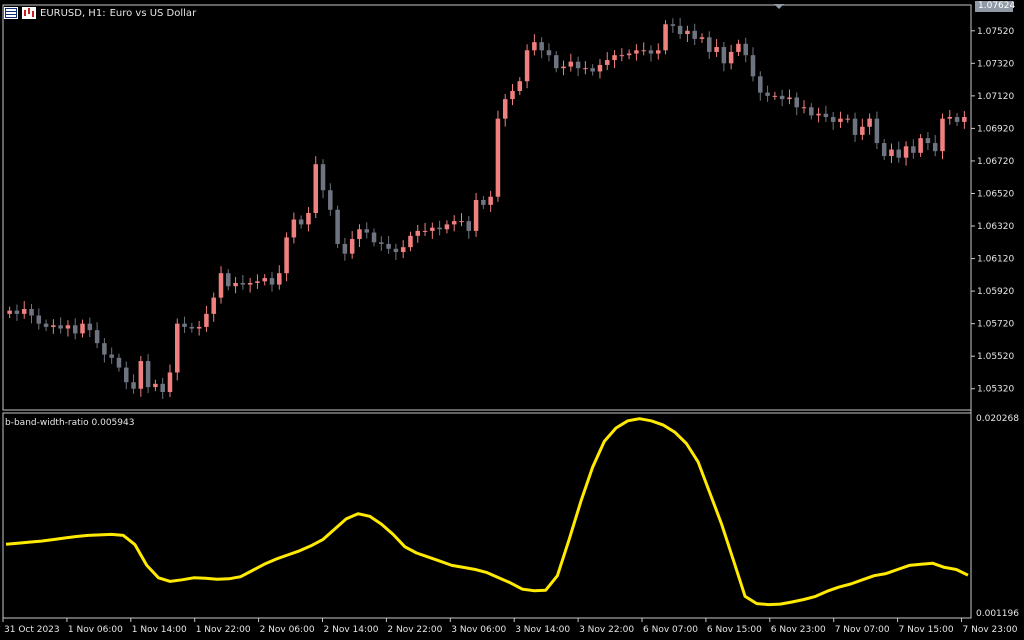  I want to click on price-axis-label: 1.05920, so click(995, 292).